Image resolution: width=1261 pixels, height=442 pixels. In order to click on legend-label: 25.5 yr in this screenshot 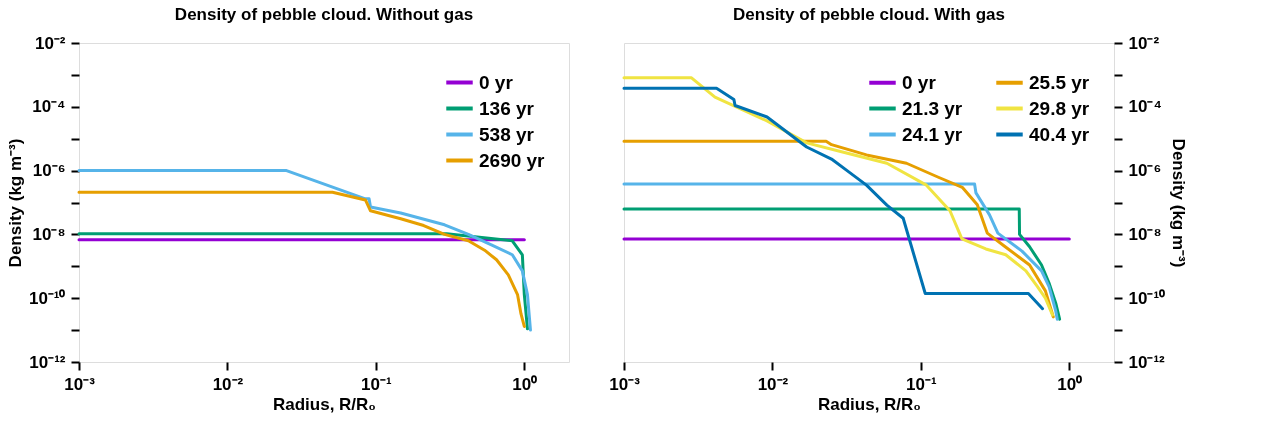, I will do `click(1059, 82)`.